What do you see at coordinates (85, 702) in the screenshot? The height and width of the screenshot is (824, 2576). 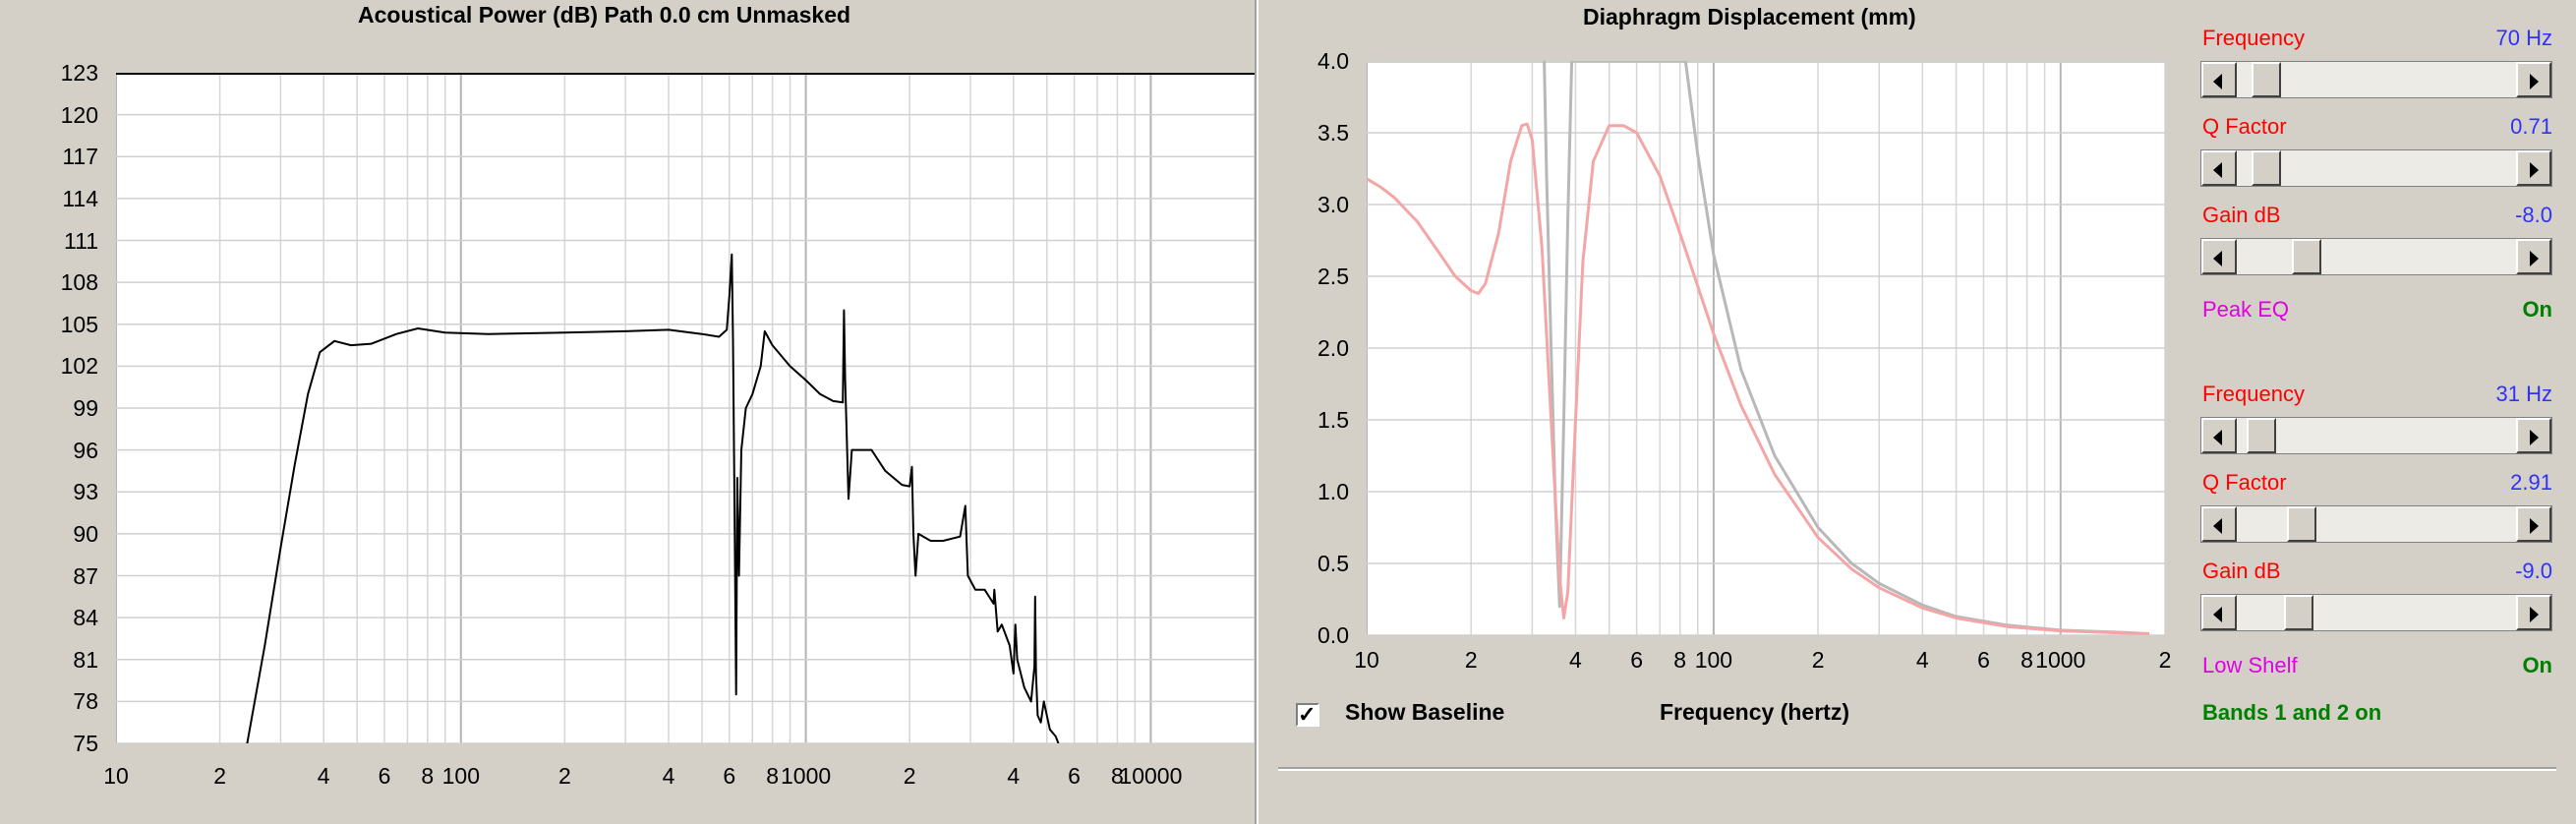 I see `y-tick-label: 78` at bounding box center [85, 702].